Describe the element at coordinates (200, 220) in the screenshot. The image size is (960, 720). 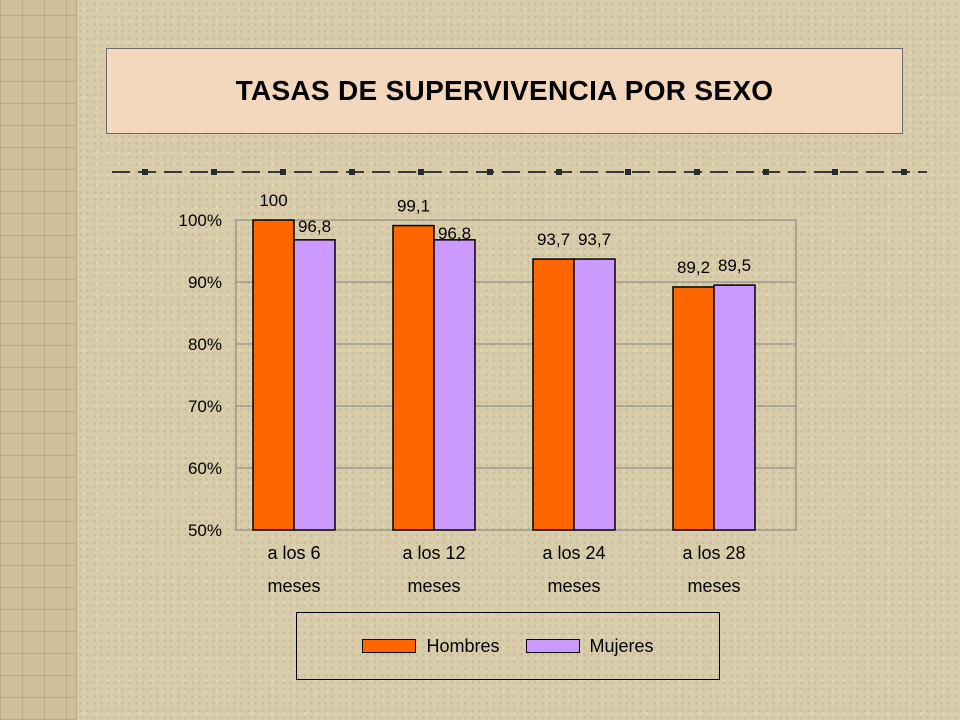
I see `y-tick-label: 100%` at that location.